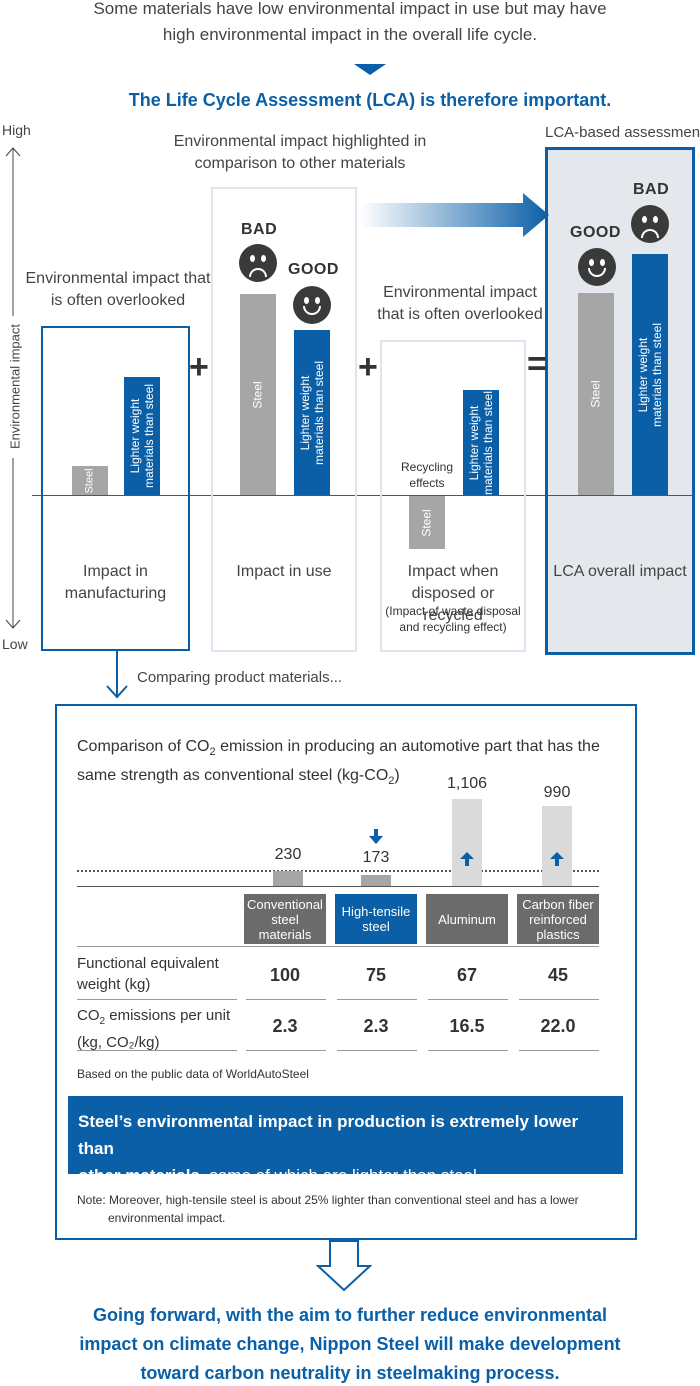 The image size is (700, 1386). I want to click on row-per-unit-label: CO2 emissions per unit (kg, CO₂/kg), so click(153, 1029).